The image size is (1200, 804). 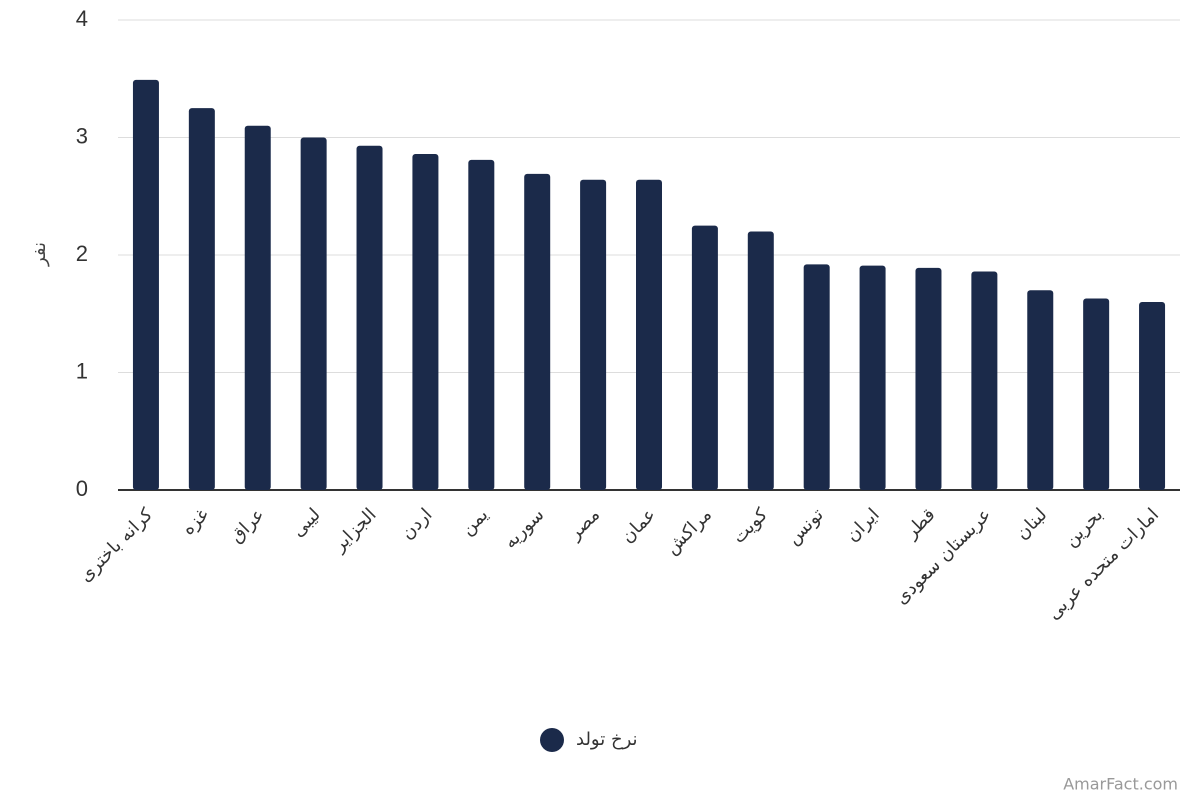 I want to click on legend-label: نرخ تولد, so click(x=607, y=739).